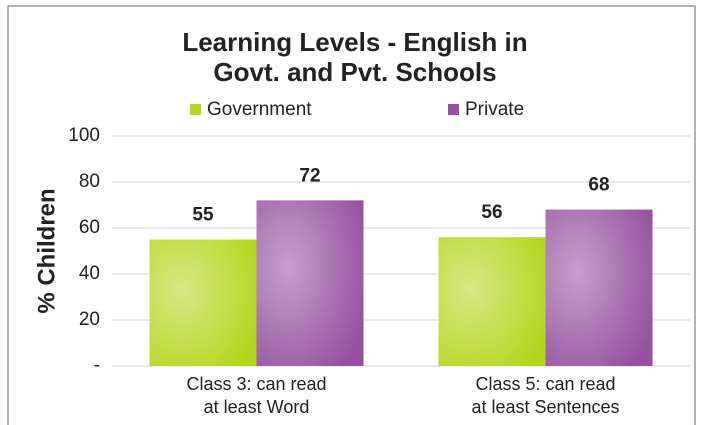  What do you see at coordinates (89, 319) in the screenshot?
I see `y-tick-label: 20` at bounding box center [89, 319].